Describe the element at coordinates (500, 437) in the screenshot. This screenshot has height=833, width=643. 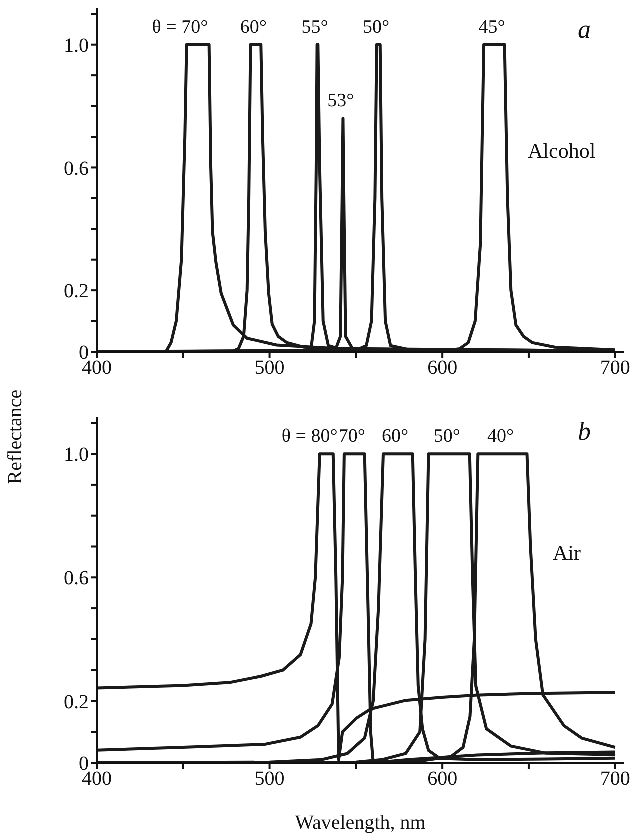
I see `annotation: 40°` at that location.